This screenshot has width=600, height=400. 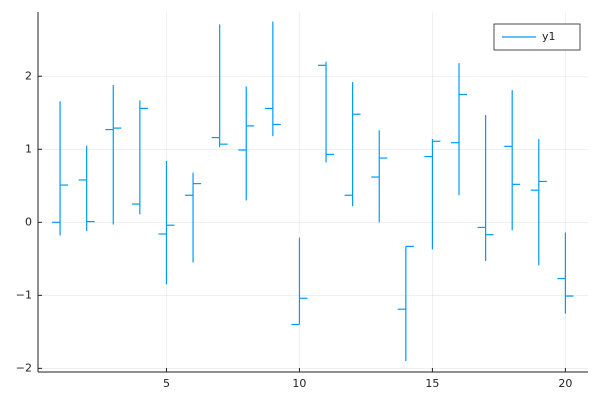 What do you see at coordinates (28, 221) in the screenshot?
I see `y-tick-label: 0` at bounding box center [28, 221].